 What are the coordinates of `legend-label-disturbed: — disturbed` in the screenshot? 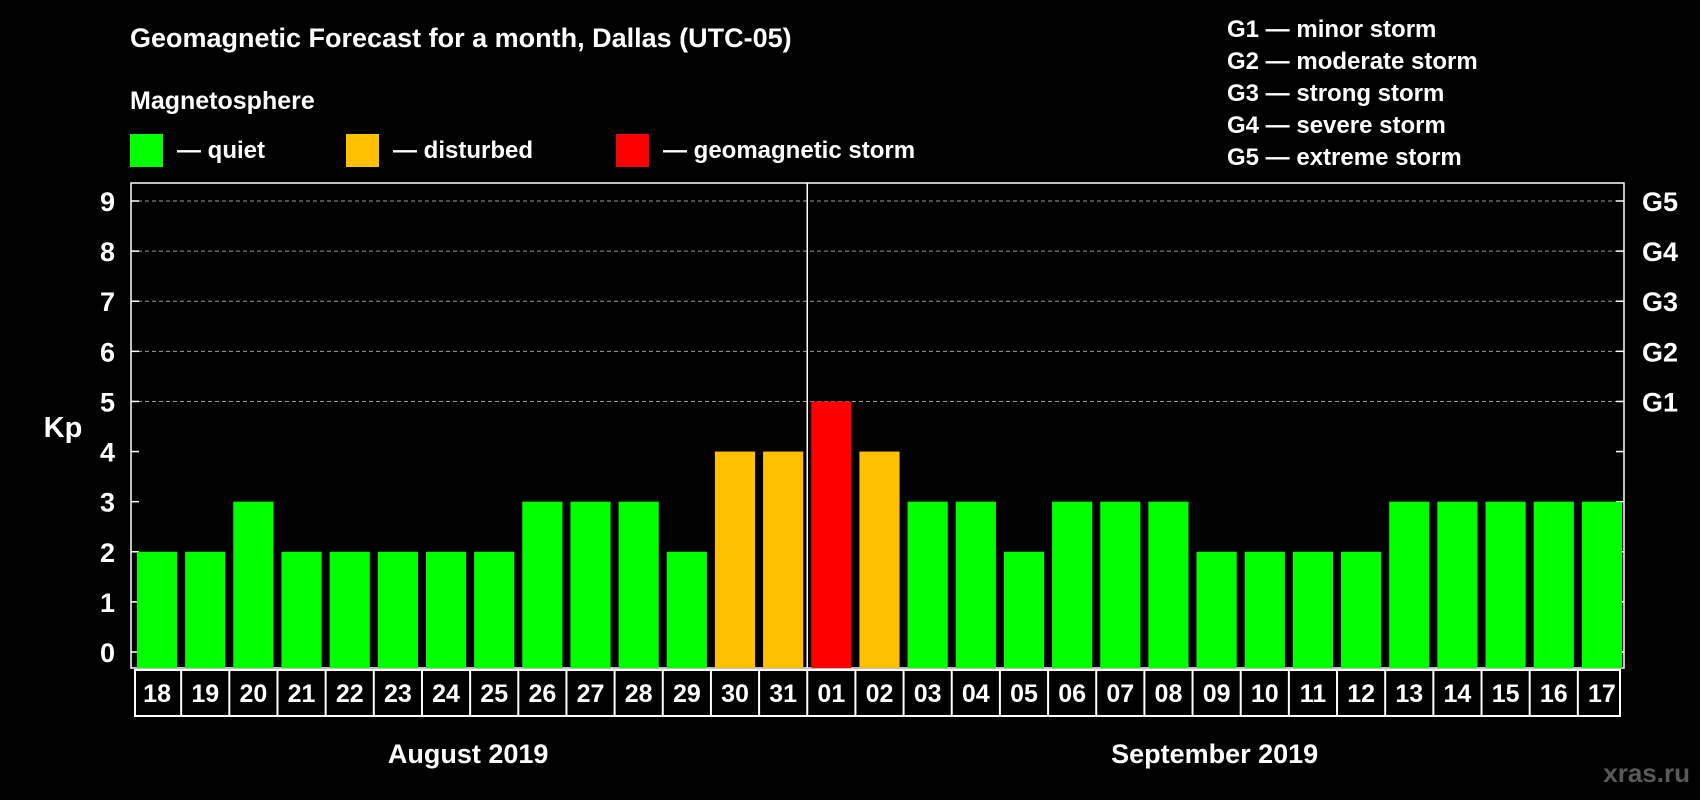 It's located at (463, 150).